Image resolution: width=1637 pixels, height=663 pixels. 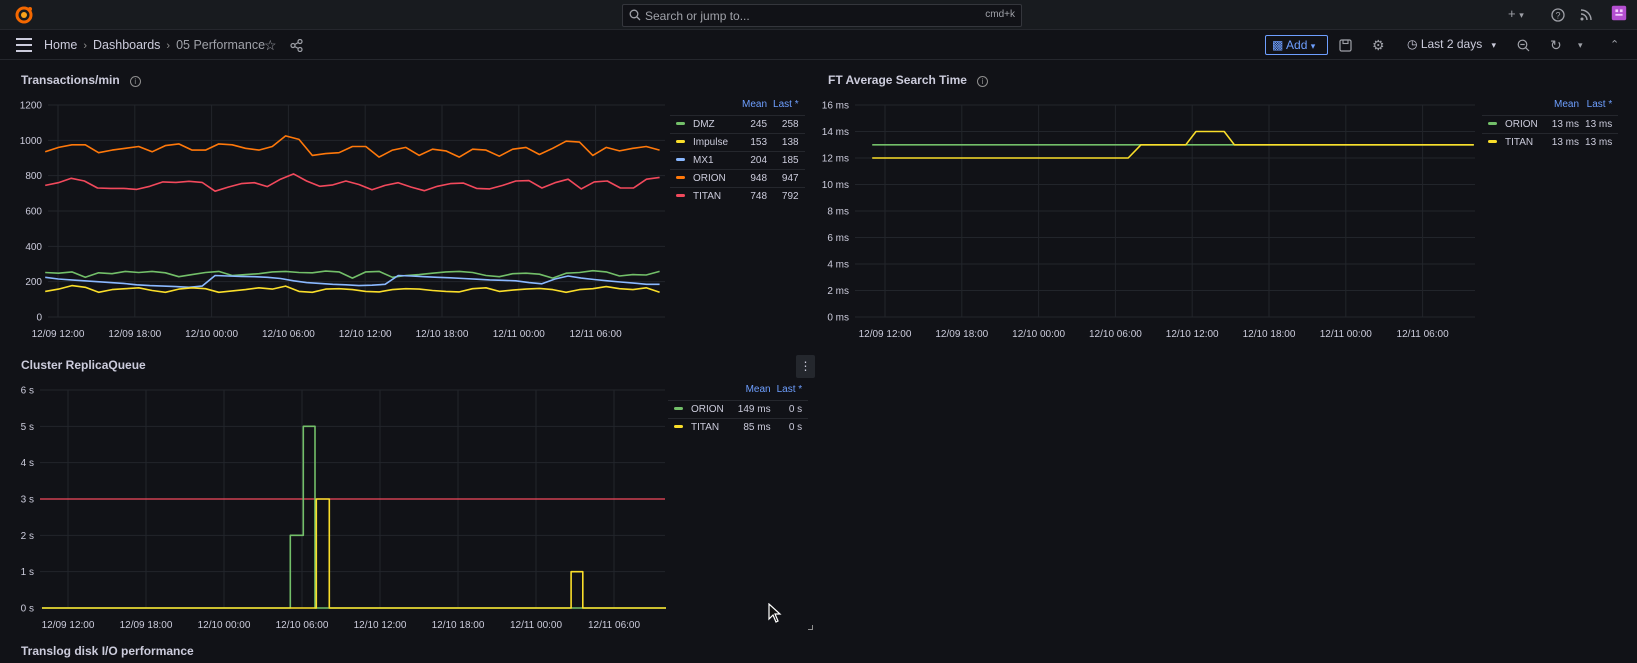 I want to click on legend-series-name: MX1, so click(x=703, y=160).